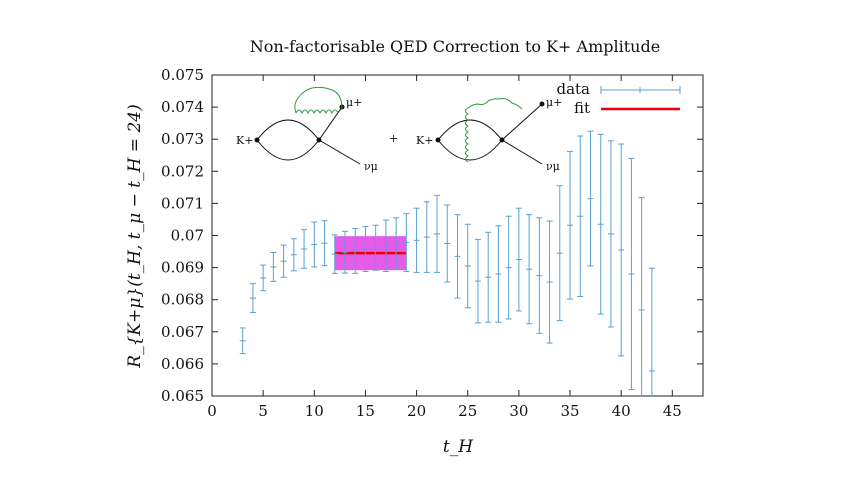 This screenshot has width=847, height=477. What do you see at coordinates (553, 166) in the screenshot?
I see `neutrino-label-right: νμ` at bounding box center [553, 166].